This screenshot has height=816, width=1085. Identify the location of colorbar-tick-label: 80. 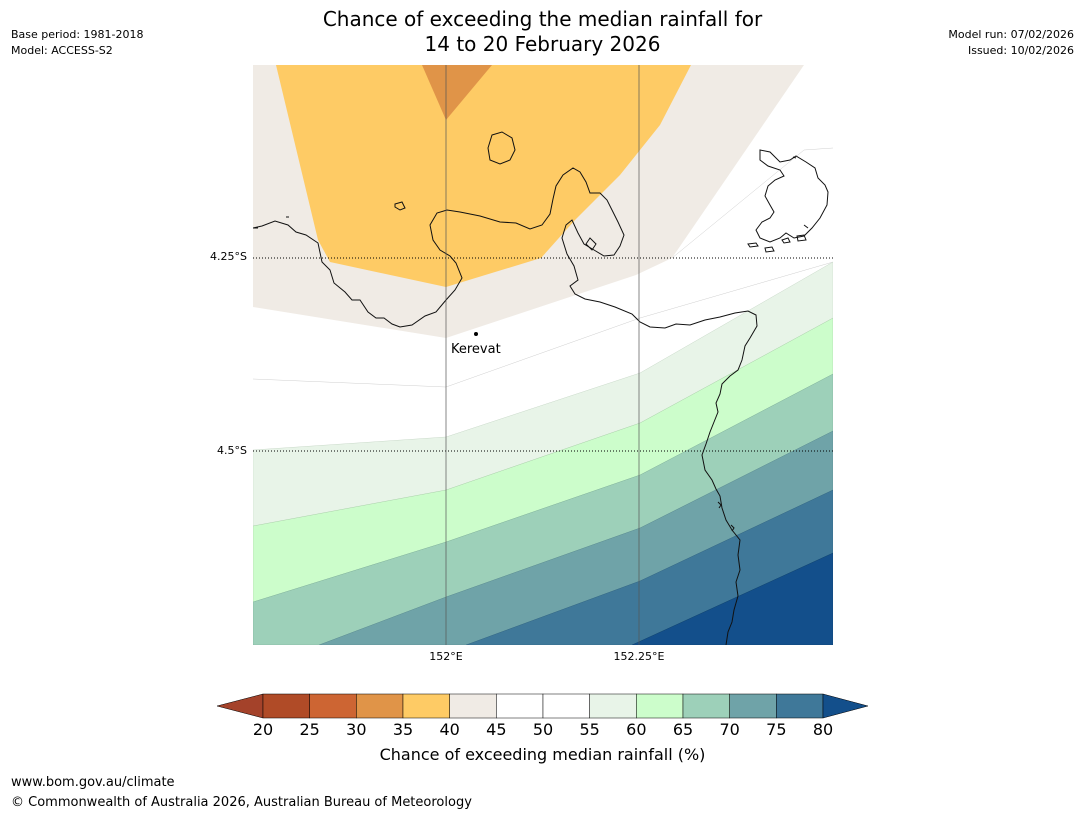
(823, 729).